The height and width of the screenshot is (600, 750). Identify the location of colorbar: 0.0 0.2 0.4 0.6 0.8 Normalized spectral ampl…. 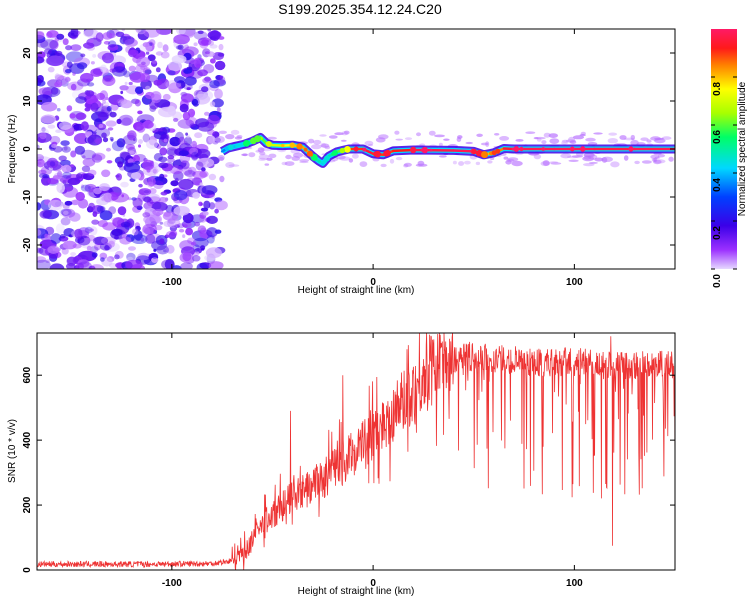
(729, 158).